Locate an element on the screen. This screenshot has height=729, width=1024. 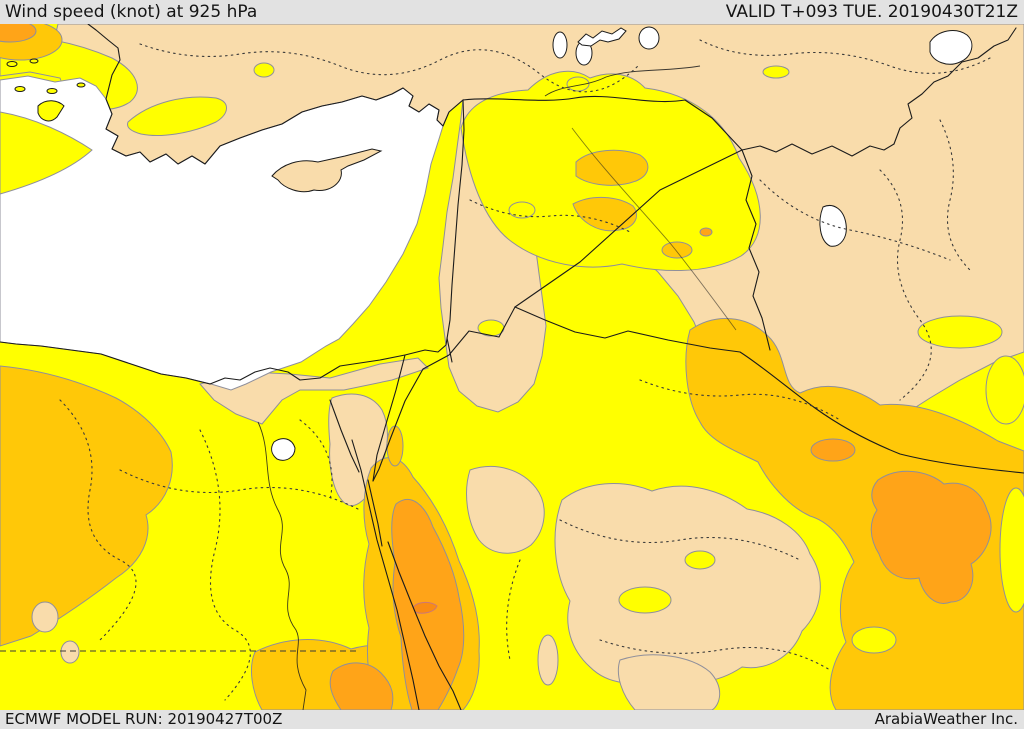
credit-label: ArabiaWeather Inc. is located at coordinates (946, 719).